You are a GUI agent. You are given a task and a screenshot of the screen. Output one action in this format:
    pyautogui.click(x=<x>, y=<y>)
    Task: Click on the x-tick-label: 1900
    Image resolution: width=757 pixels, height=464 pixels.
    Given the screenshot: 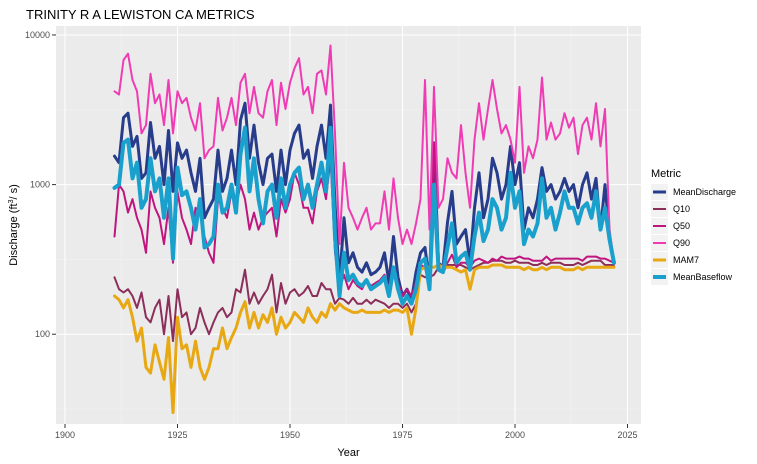 What is the action you would take?
    pyautogui.click(x=65, y=435)
    